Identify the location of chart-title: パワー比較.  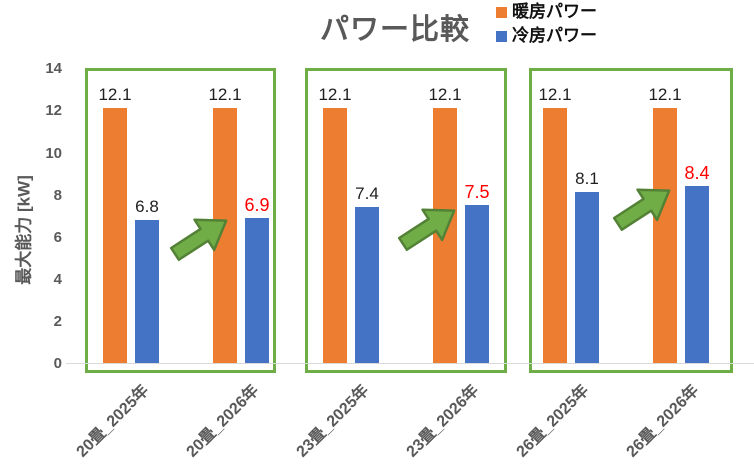
(395, 30).